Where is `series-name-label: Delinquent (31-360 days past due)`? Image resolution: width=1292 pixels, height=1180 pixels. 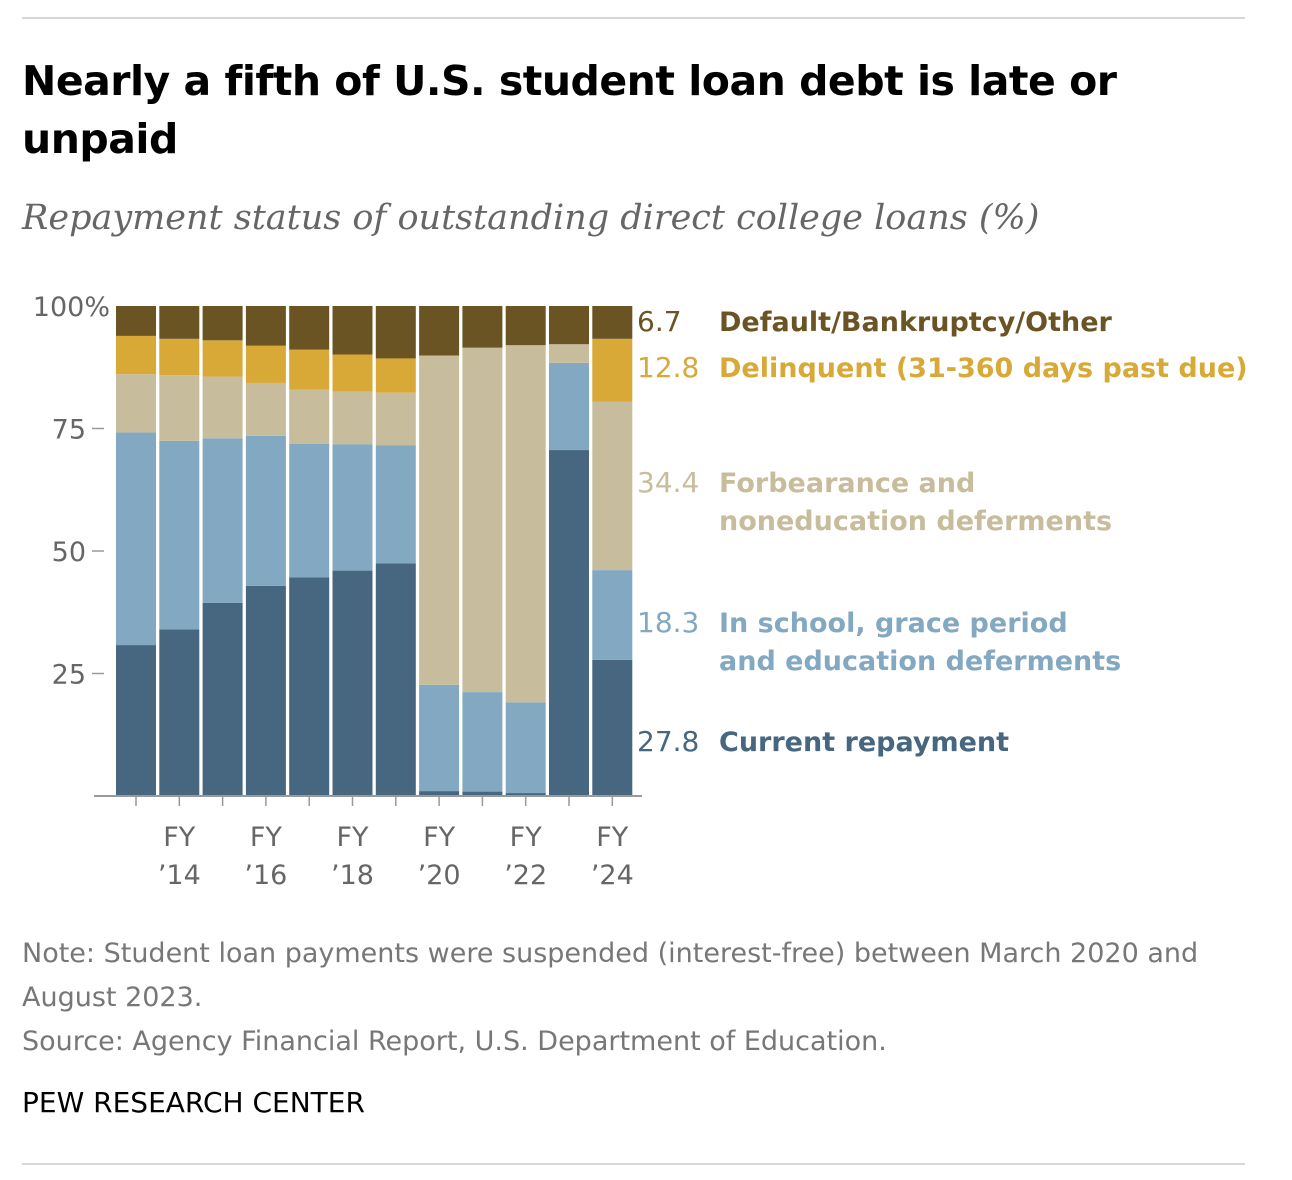
series-name-label: Delinquent (31-360 days past due) is located at coordinates (983, 368).